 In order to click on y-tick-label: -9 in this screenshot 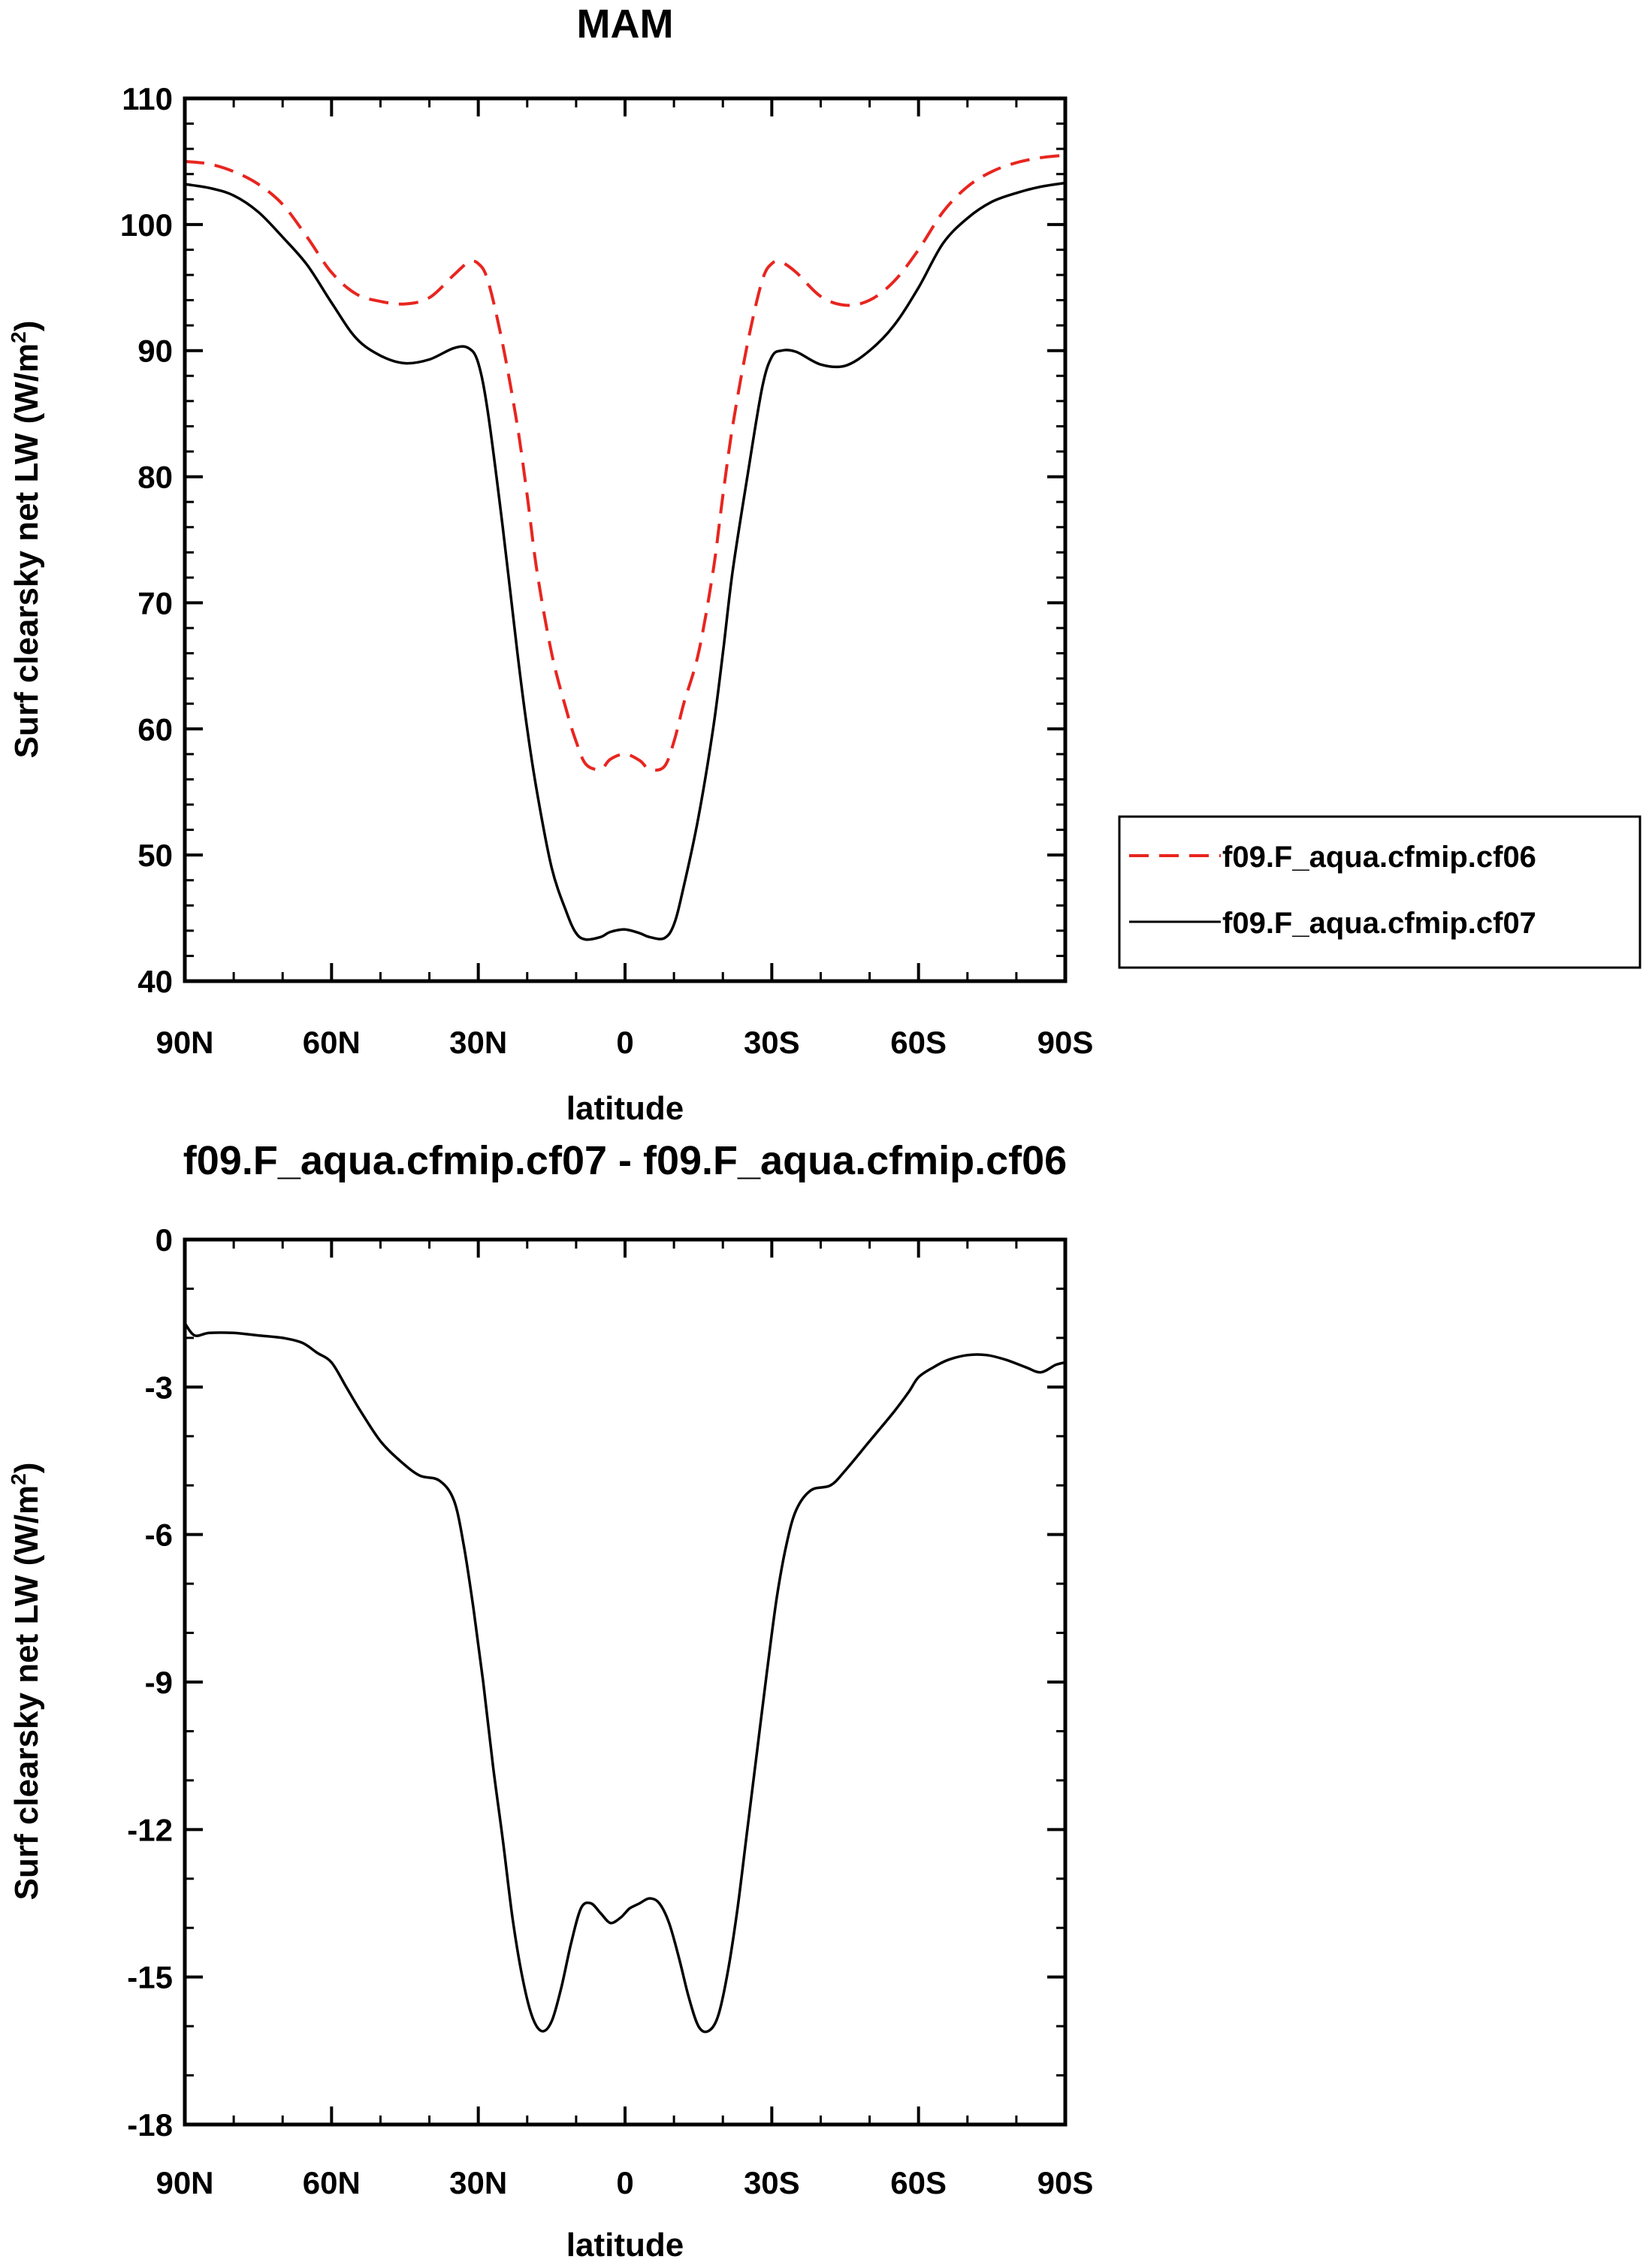, I will do `click(159, 1682)`.